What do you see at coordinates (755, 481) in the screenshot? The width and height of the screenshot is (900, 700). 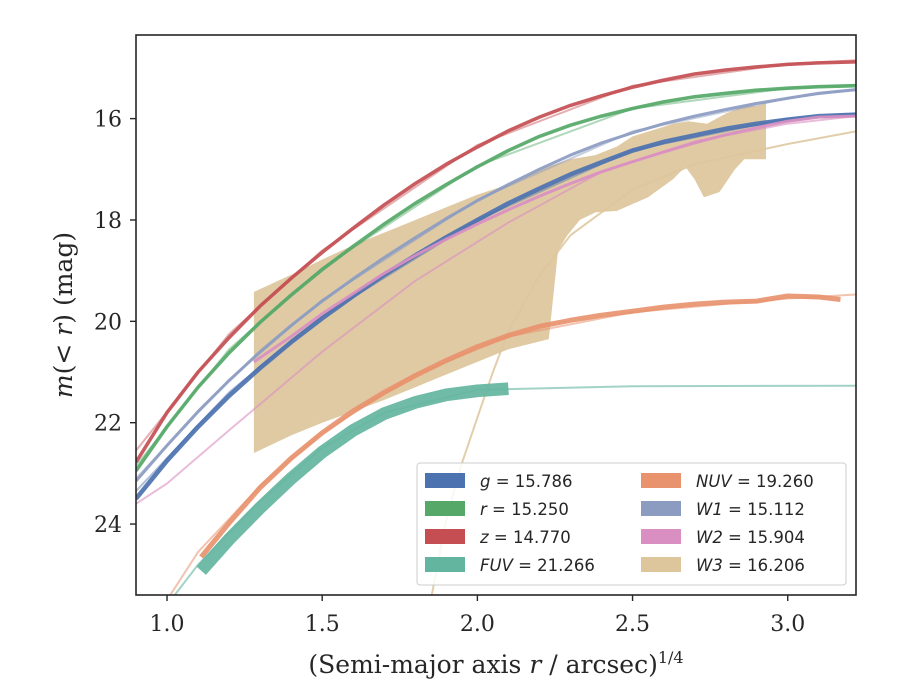 I see `legend-label: NUV = 19.260` at bounding box center [755, 481].